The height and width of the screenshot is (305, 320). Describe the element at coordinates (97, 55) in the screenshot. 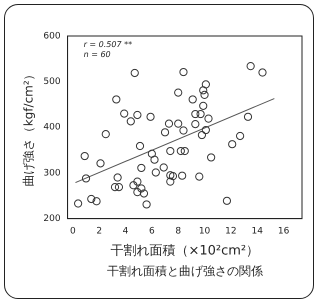

I see `annotation: n = 60` at that location.